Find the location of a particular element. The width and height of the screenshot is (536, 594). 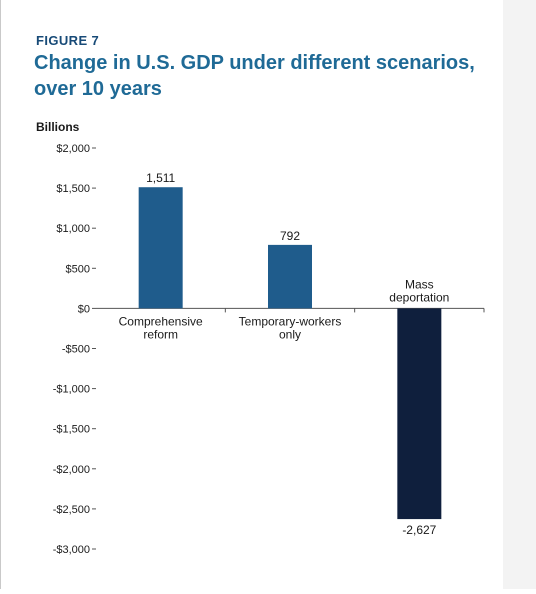

y-tick-label: $1,500 is located at coordinates (73, 189).